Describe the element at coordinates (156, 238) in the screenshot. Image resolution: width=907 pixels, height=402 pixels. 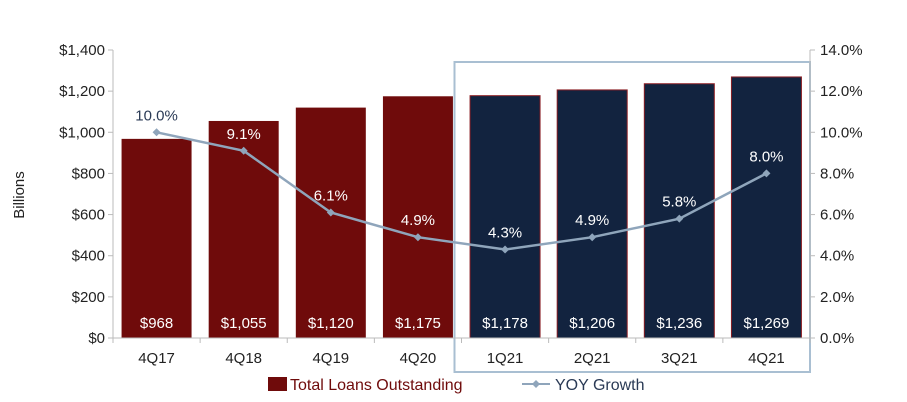
I see `bar-4Q17` at that location.